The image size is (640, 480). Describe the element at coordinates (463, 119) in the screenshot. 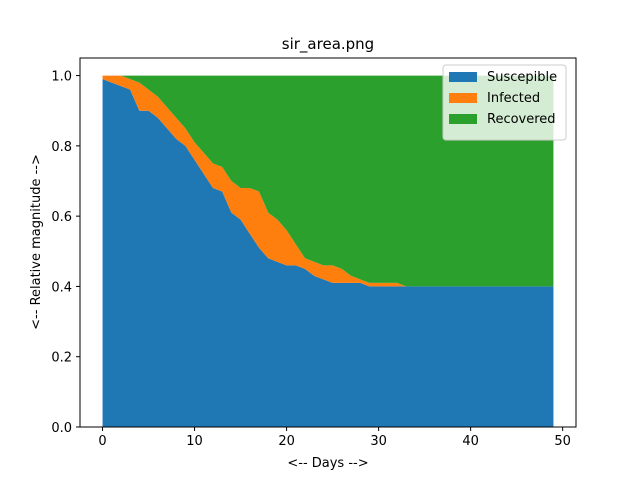

I see `legend-swatch-recovered` at that location.